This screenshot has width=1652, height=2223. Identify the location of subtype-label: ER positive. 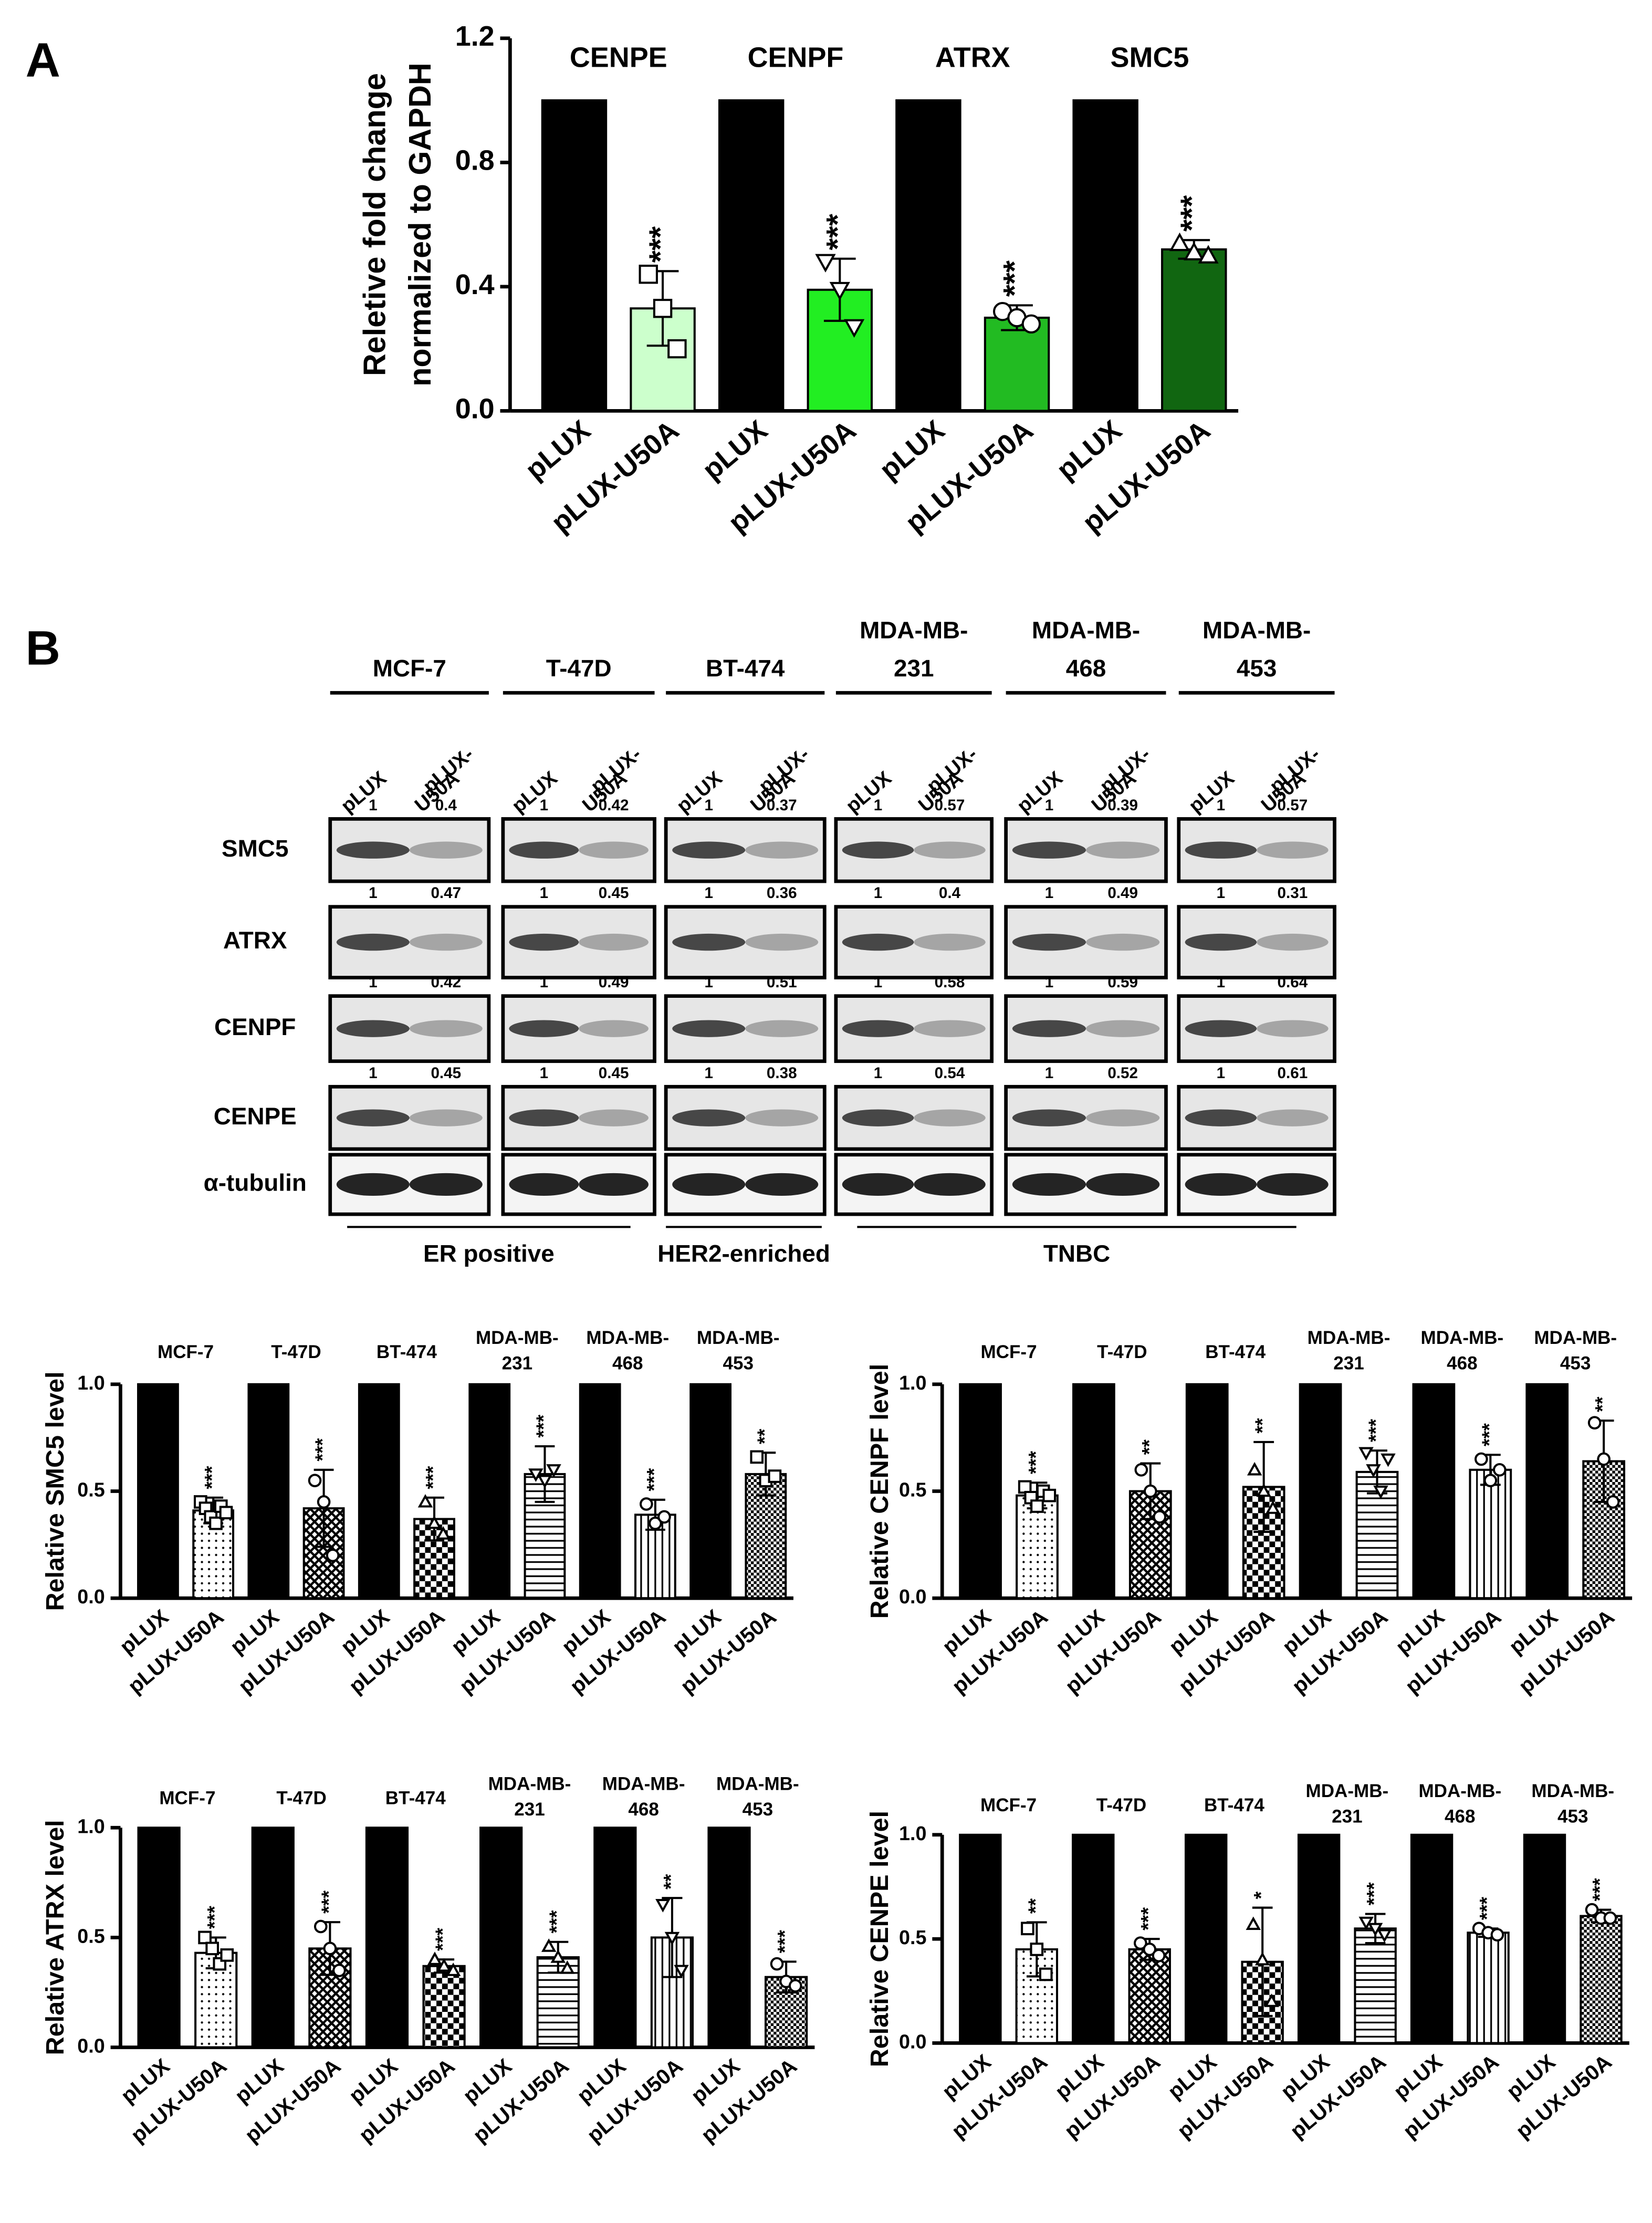
(489, 1253).